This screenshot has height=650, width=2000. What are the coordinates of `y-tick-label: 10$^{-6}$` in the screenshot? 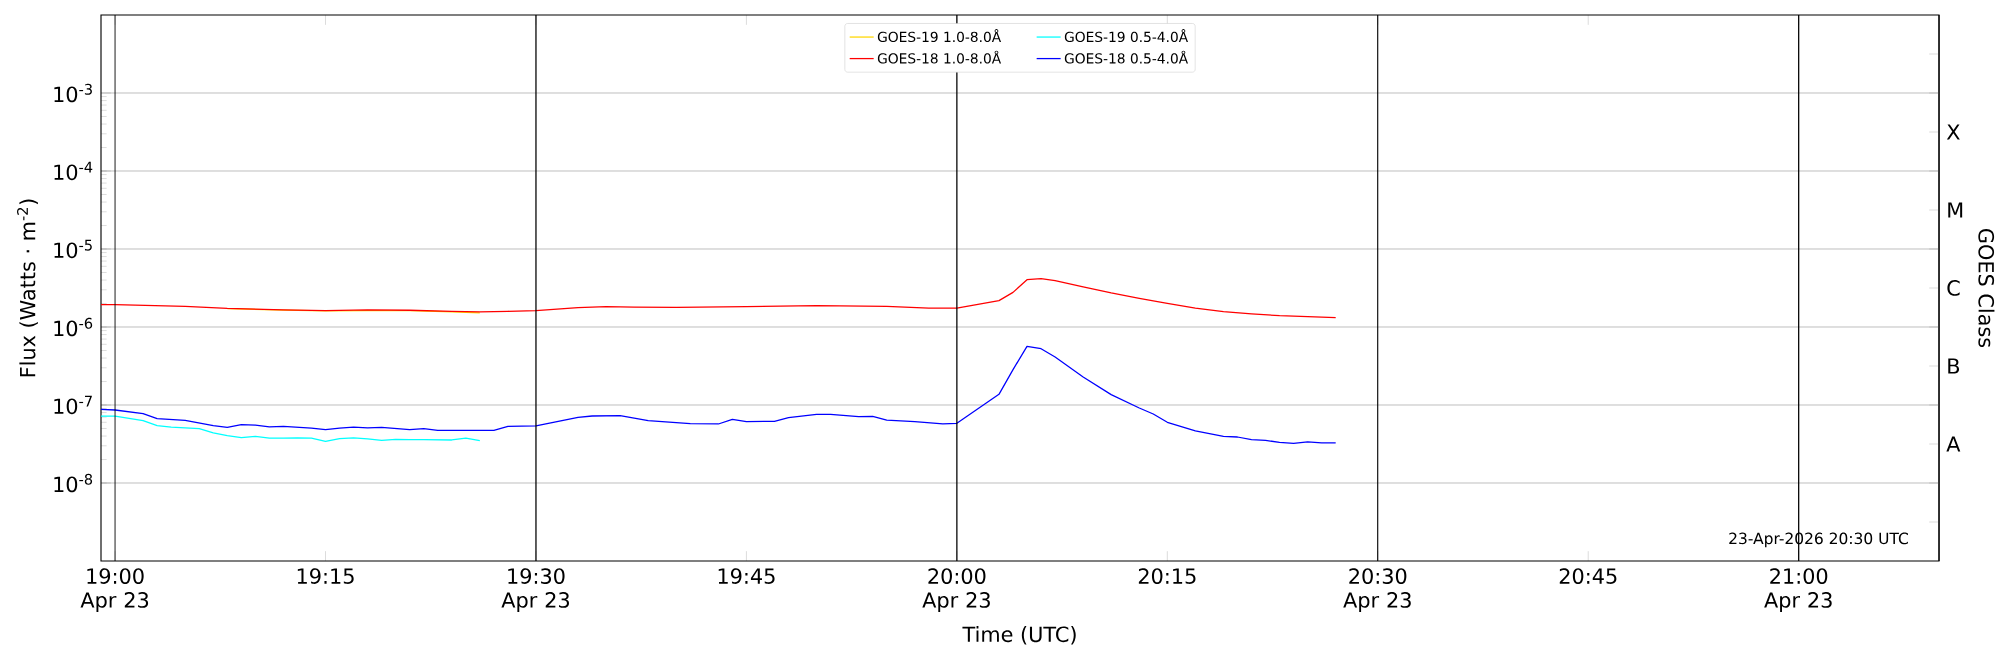 It's located at (73, 327).